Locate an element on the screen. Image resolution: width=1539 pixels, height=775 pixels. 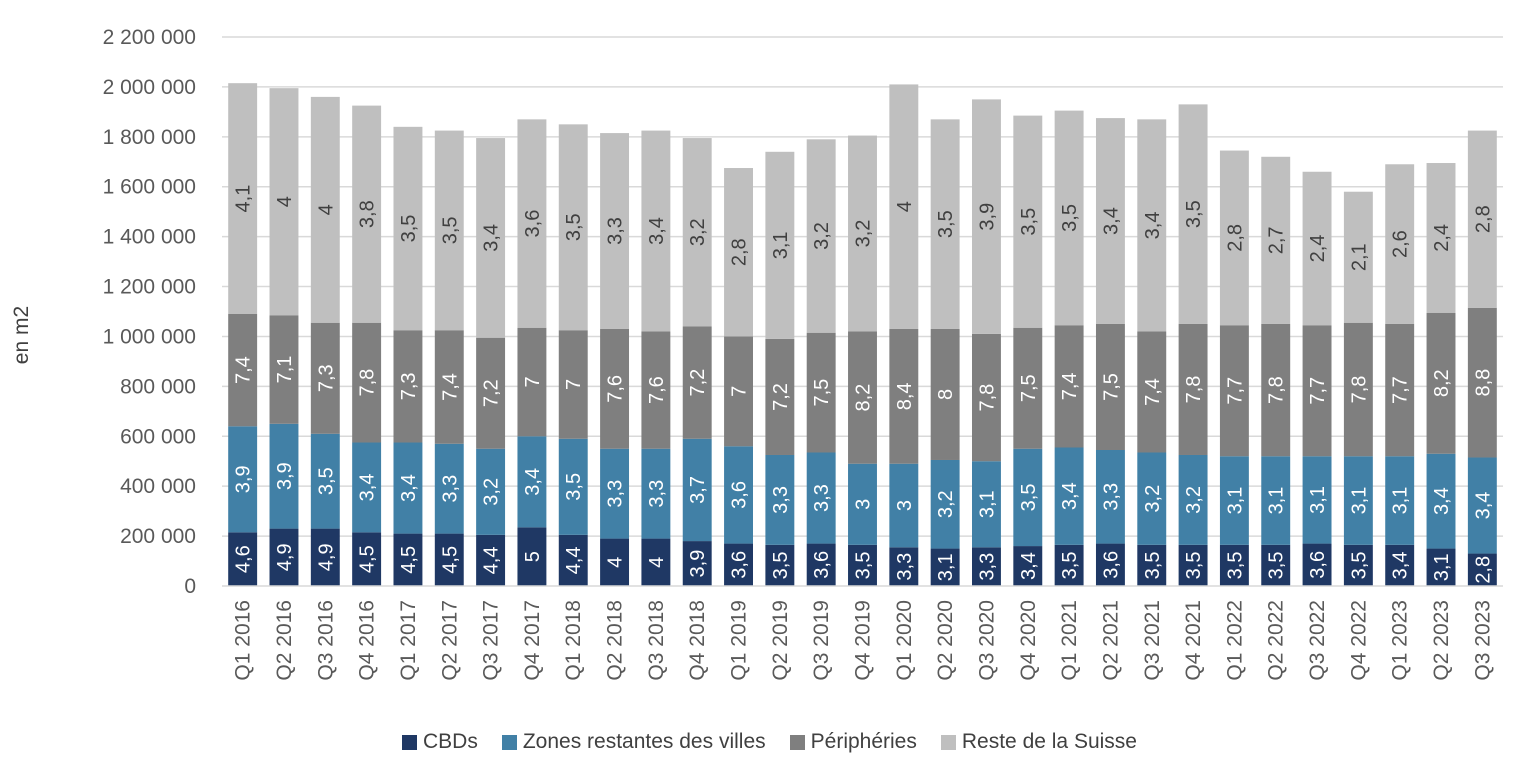
x-tick-label: Q2 2021 is located at coordinates (1110, 640).